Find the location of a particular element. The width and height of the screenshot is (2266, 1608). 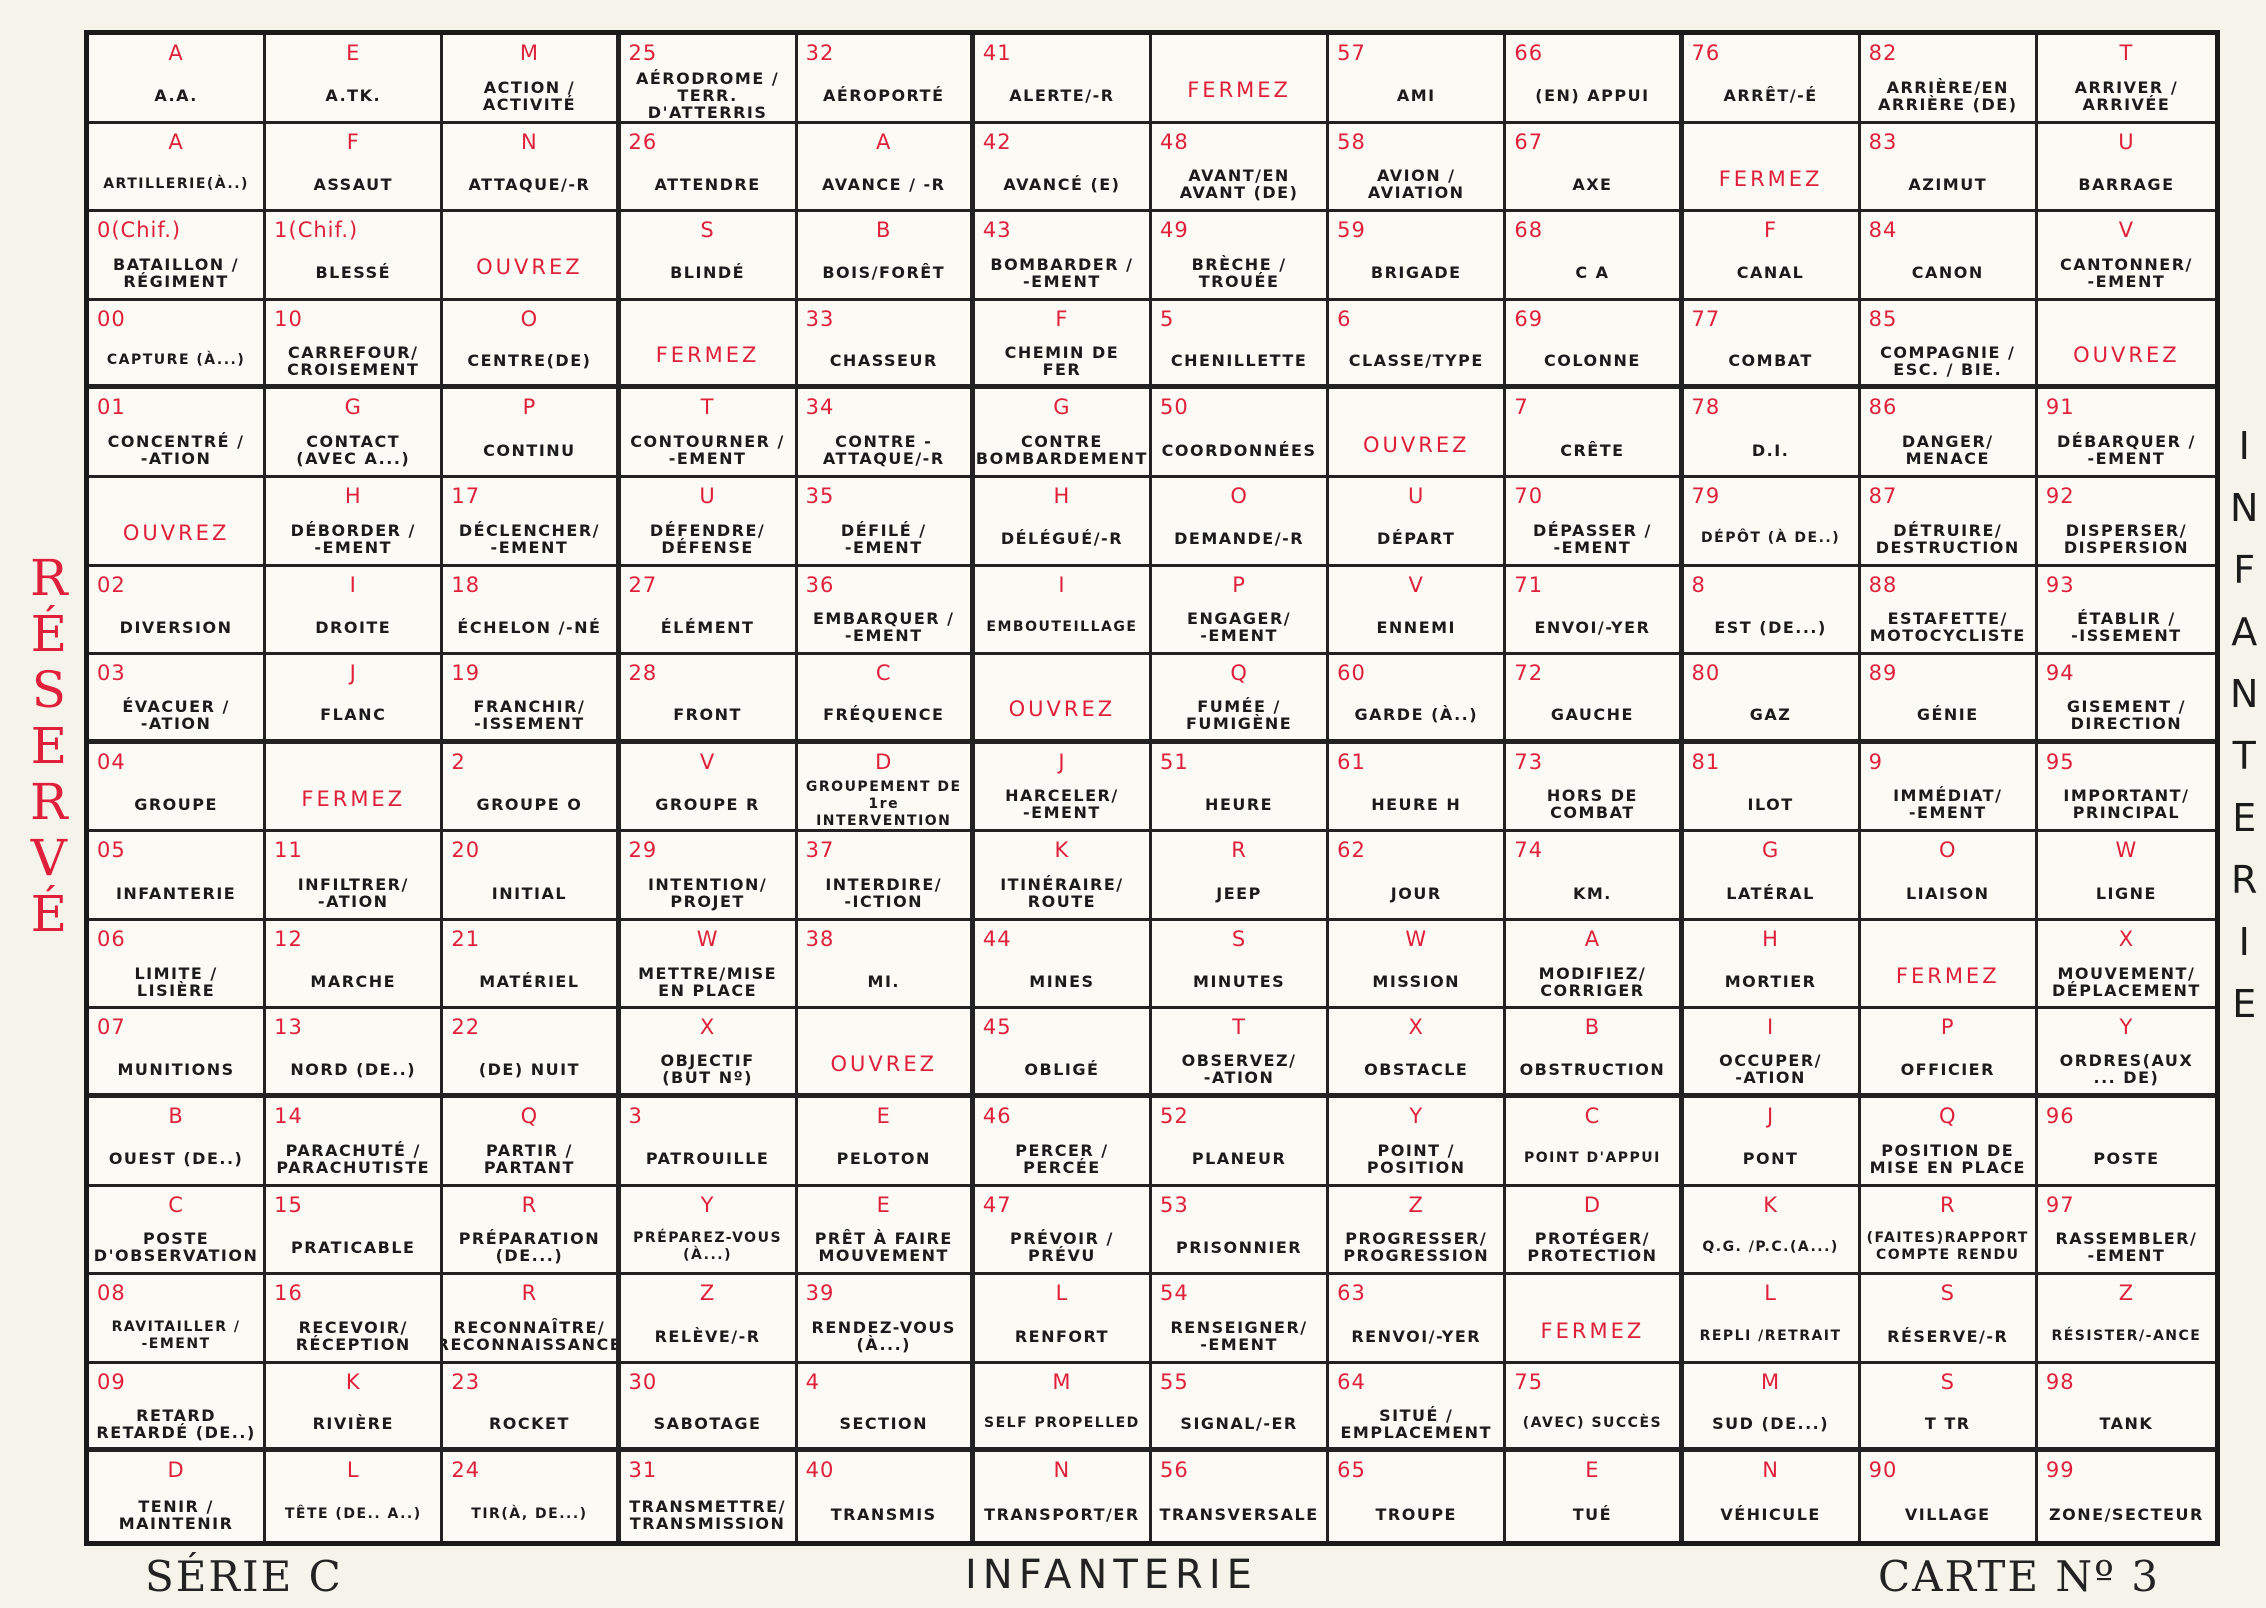

code-cell: 20 INITIAL is located at coordinates (532, 876).